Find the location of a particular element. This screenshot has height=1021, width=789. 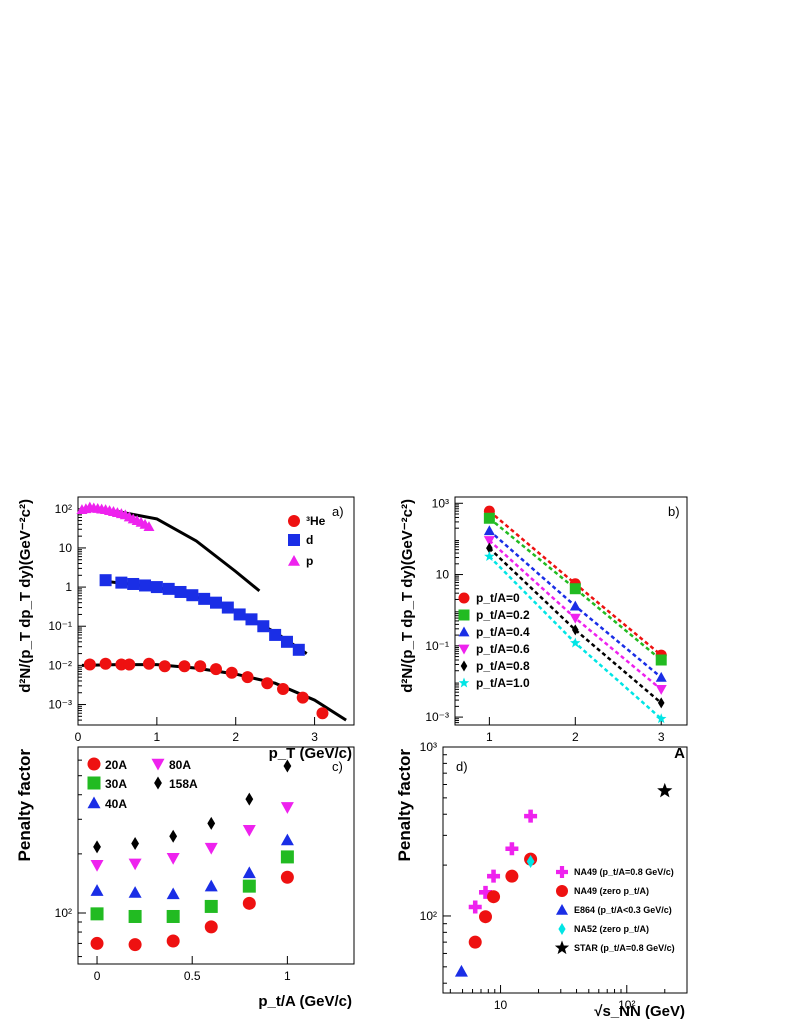

panel-a-ylabel: d²N/(p_T dp_T dy)(GeV⁻²c²) is located at coordinates (25, 596).